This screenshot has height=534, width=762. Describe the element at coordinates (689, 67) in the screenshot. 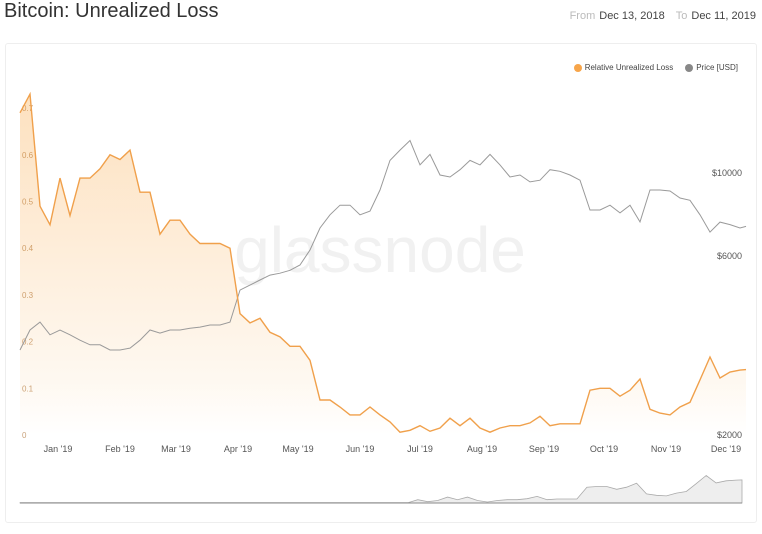

I see `gray-dot-icon` at that location.